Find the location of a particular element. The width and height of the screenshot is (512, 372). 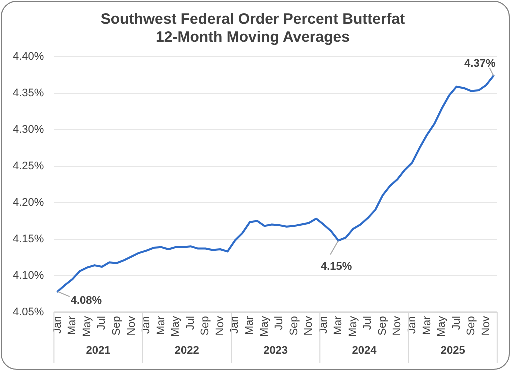

y-tick-label: 4.15% is located at coordinates (28, 239).